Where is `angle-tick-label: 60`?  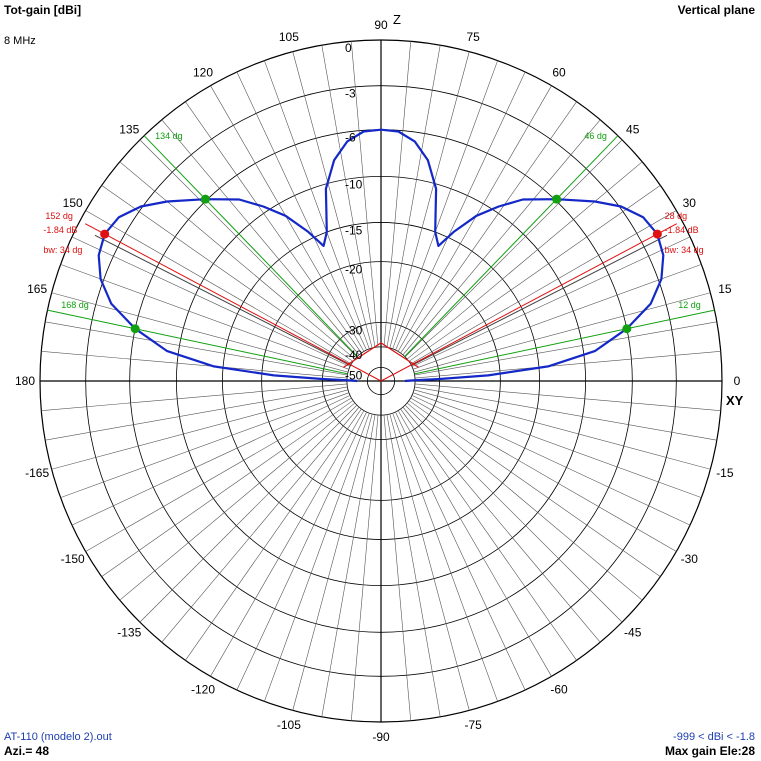 angle-tick-label: 60 is located at coordinates (559, 73).